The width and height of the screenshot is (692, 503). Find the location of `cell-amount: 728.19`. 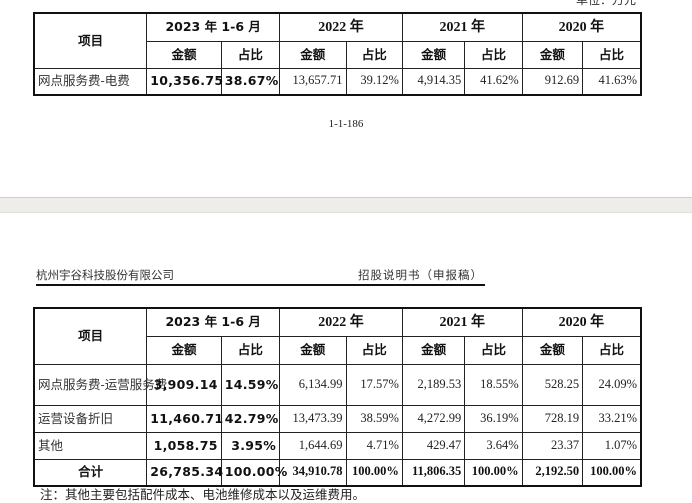

cell-amount: 728.19 is located at coordinates (552, 418).